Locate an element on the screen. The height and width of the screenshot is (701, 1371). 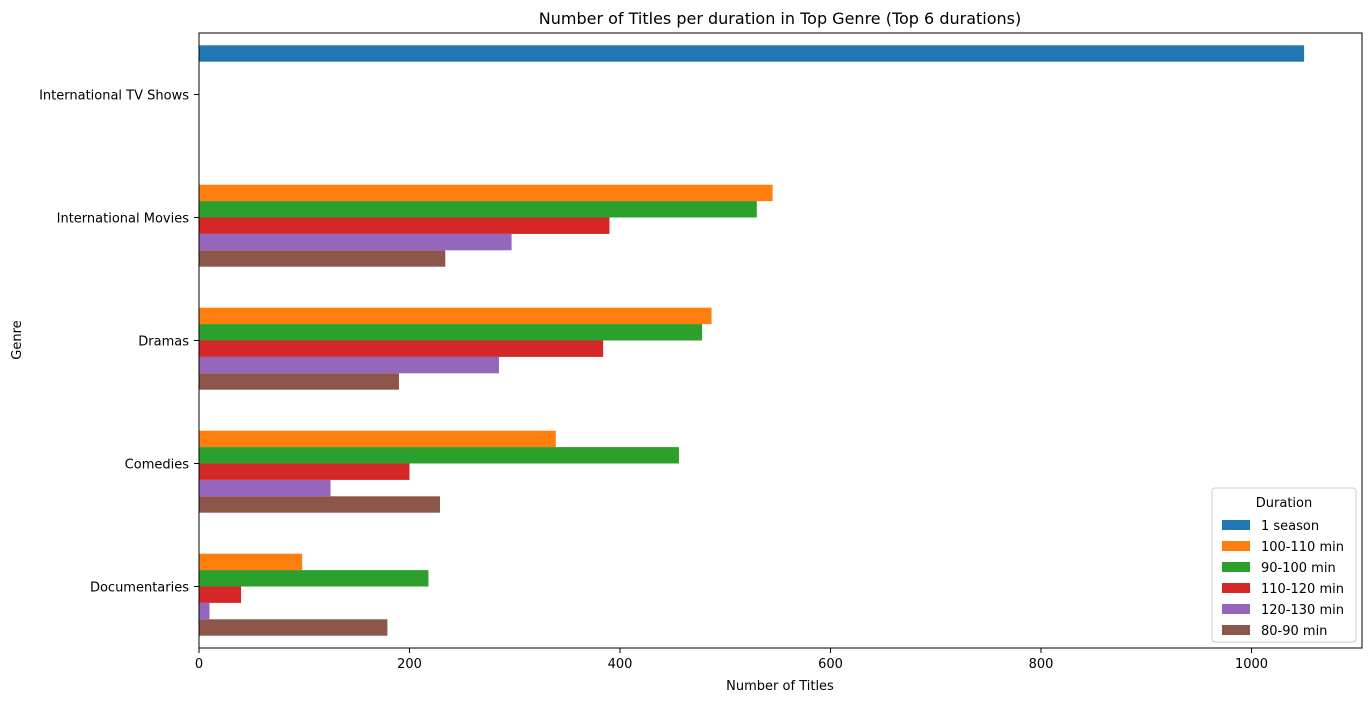
x-axis: 0 200 400 600 800 1000 is located at coordinates (731, 660).